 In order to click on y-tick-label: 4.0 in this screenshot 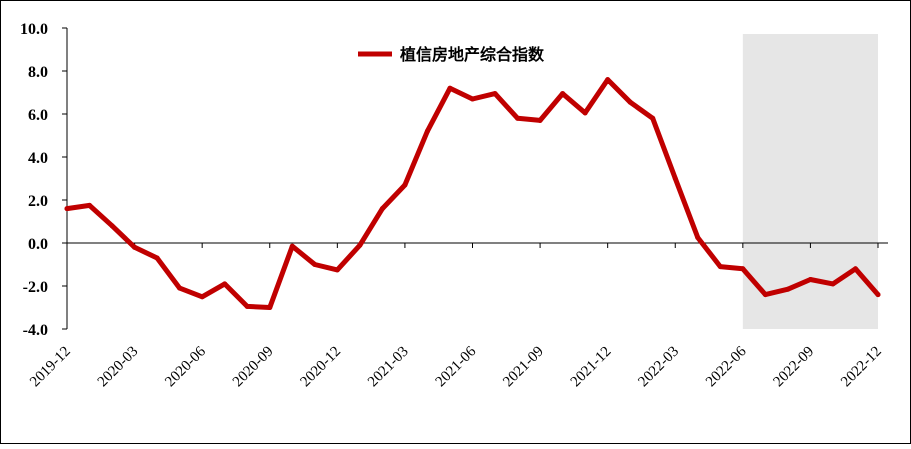, I will do `click(38, 158)`.